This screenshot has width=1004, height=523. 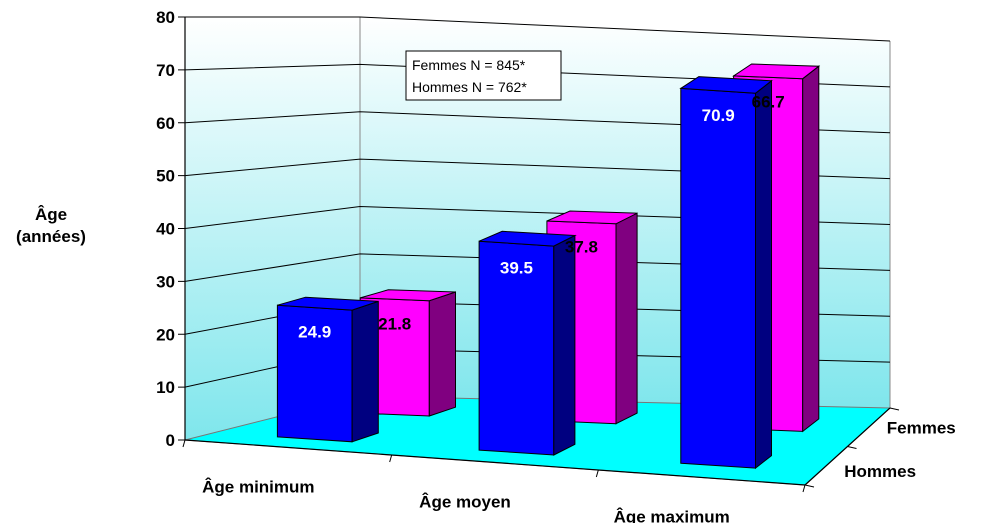 I want to click on y-tick-label: 30, so click(x=165, y=281).